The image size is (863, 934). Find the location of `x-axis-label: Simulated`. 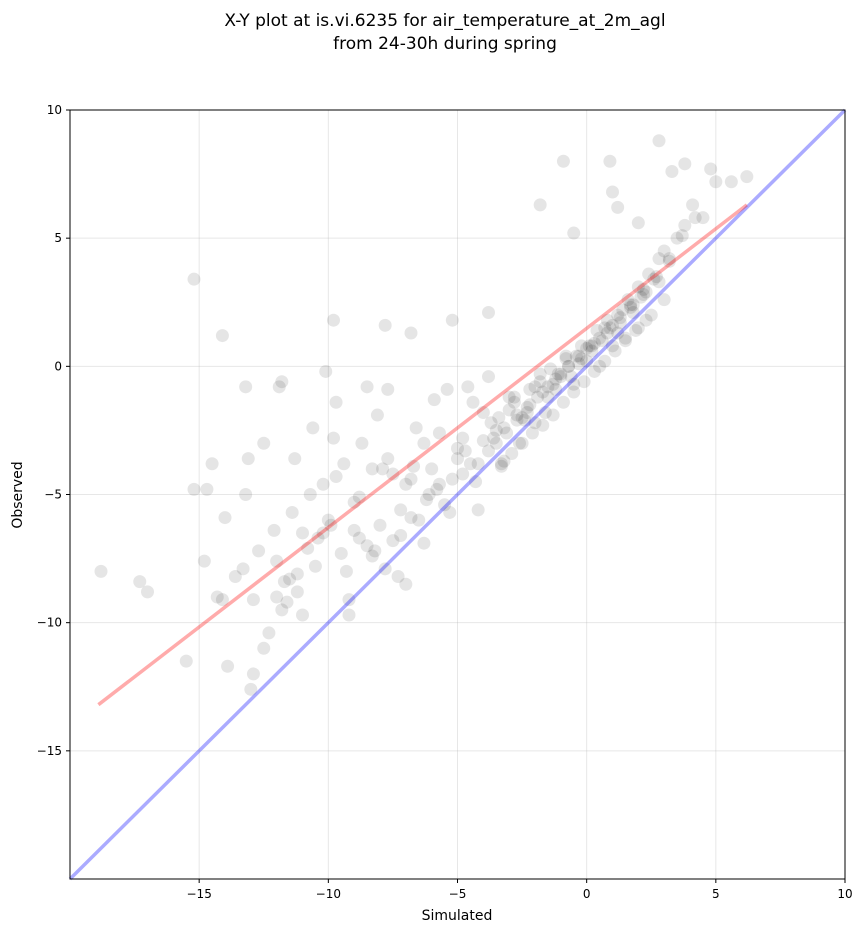

x-axis-label: Simulated is located at coordinates (457, 916).